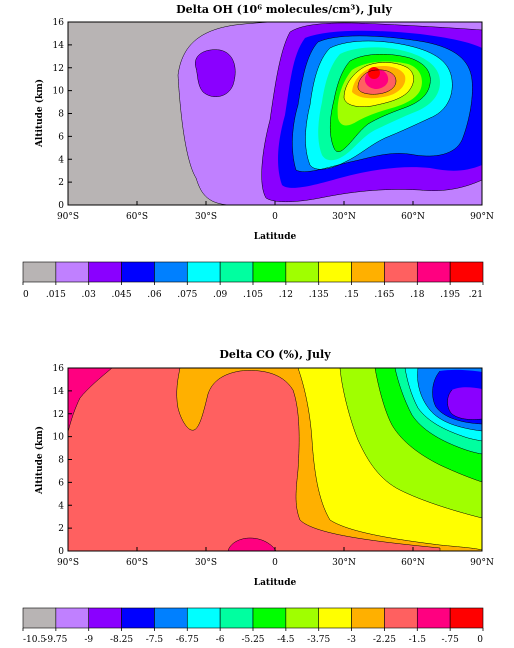 The height and width of the screenshot is (648, 514). What do you see at coordinates (61, 529) in the screenshot?
I see `co-y-tick-label: 2` at bounding box center [61, 529].